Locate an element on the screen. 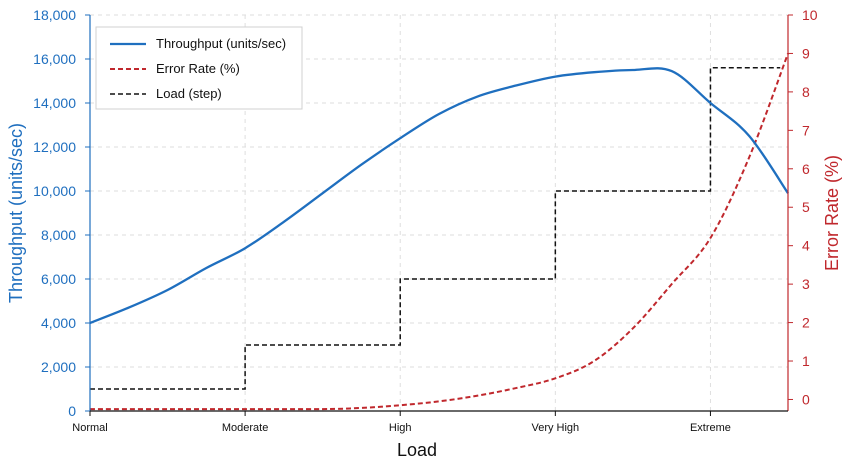 This screenshot has width=846, height=464. y-left-tick-label: 2,000 is located at coordinates (58, 367).